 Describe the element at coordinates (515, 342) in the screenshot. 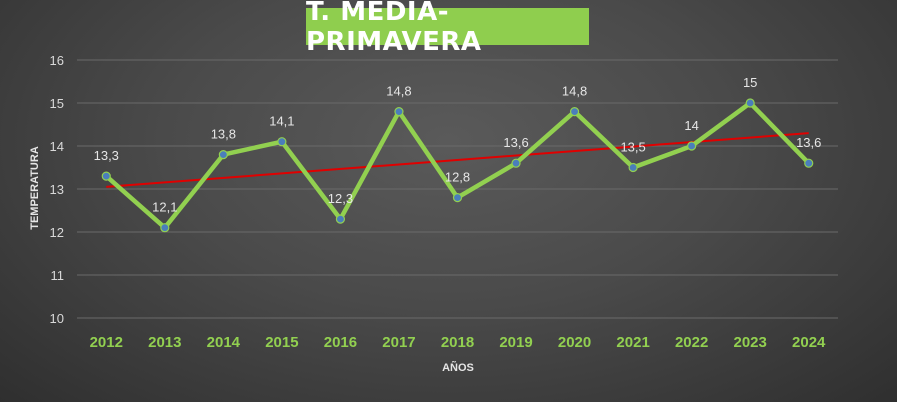

I see `x-tick-label: 2019` at that location.